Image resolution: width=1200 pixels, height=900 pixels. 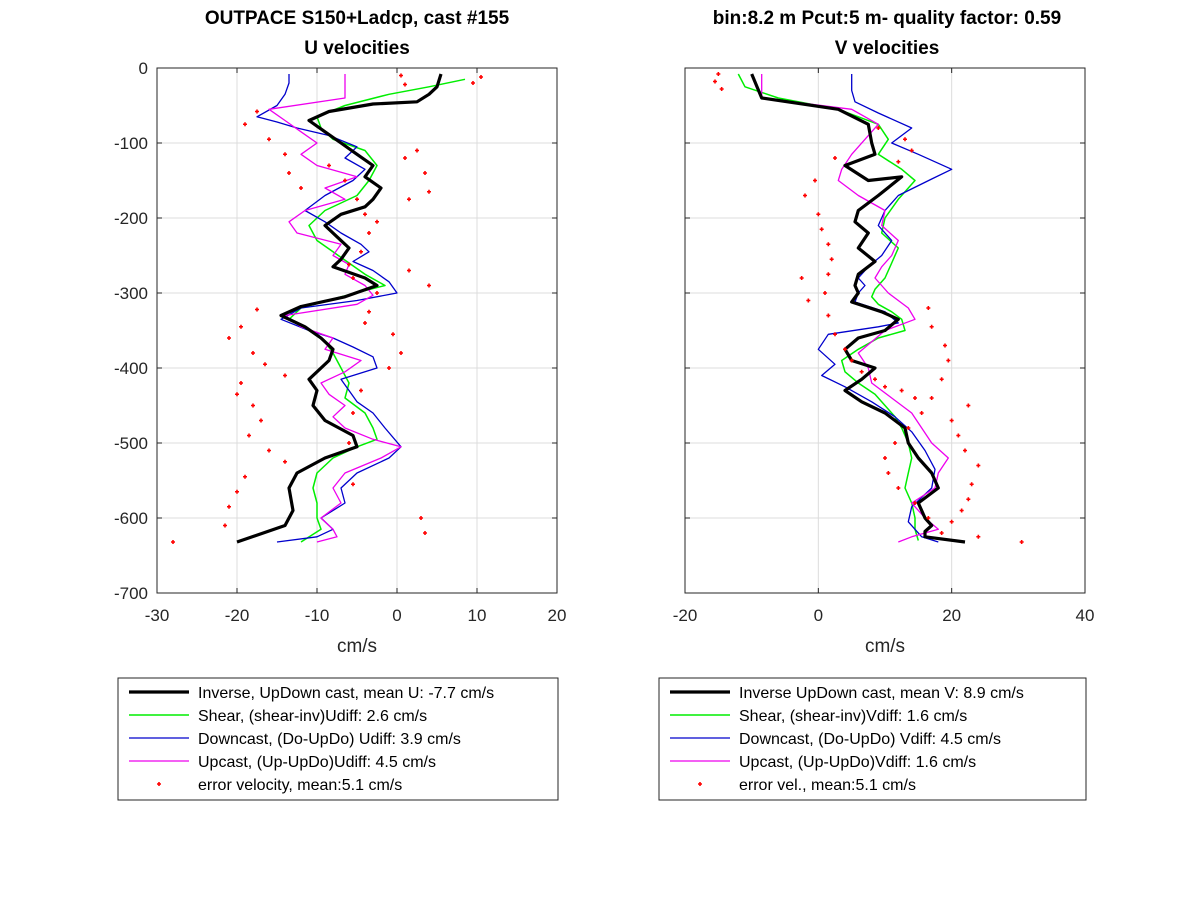 What do you see at coordinates (237, 615) in the screenshot?
I see `u-x-tick-label: -20` at bounding box center [237, 615].